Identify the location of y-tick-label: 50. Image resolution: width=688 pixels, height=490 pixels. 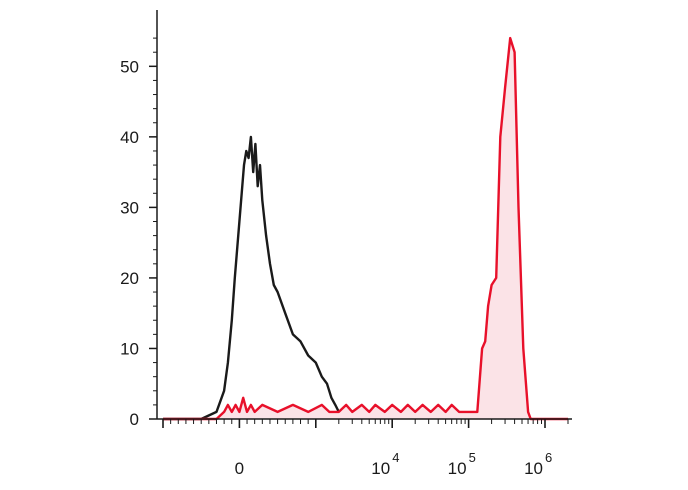
(129, 66).